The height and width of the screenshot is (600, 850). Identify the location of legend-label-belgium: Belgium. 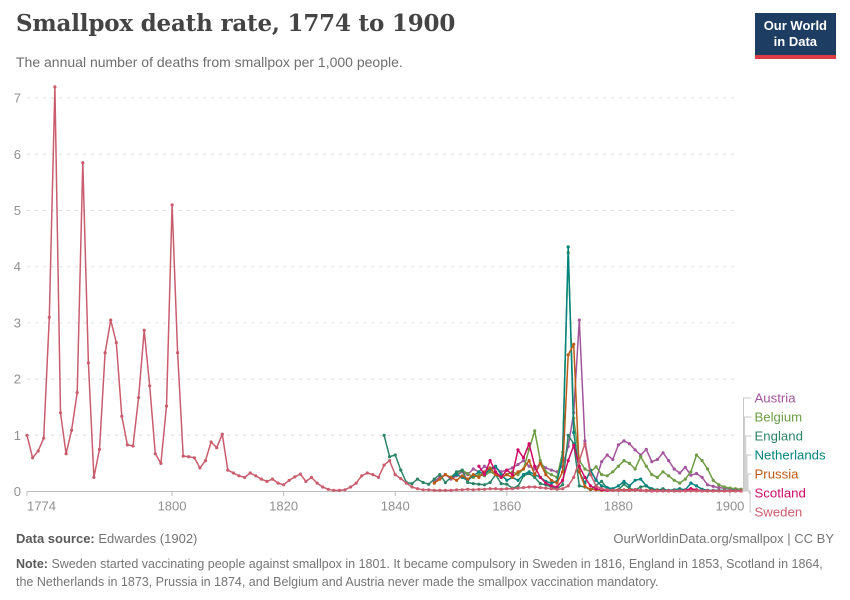
(779, 417).